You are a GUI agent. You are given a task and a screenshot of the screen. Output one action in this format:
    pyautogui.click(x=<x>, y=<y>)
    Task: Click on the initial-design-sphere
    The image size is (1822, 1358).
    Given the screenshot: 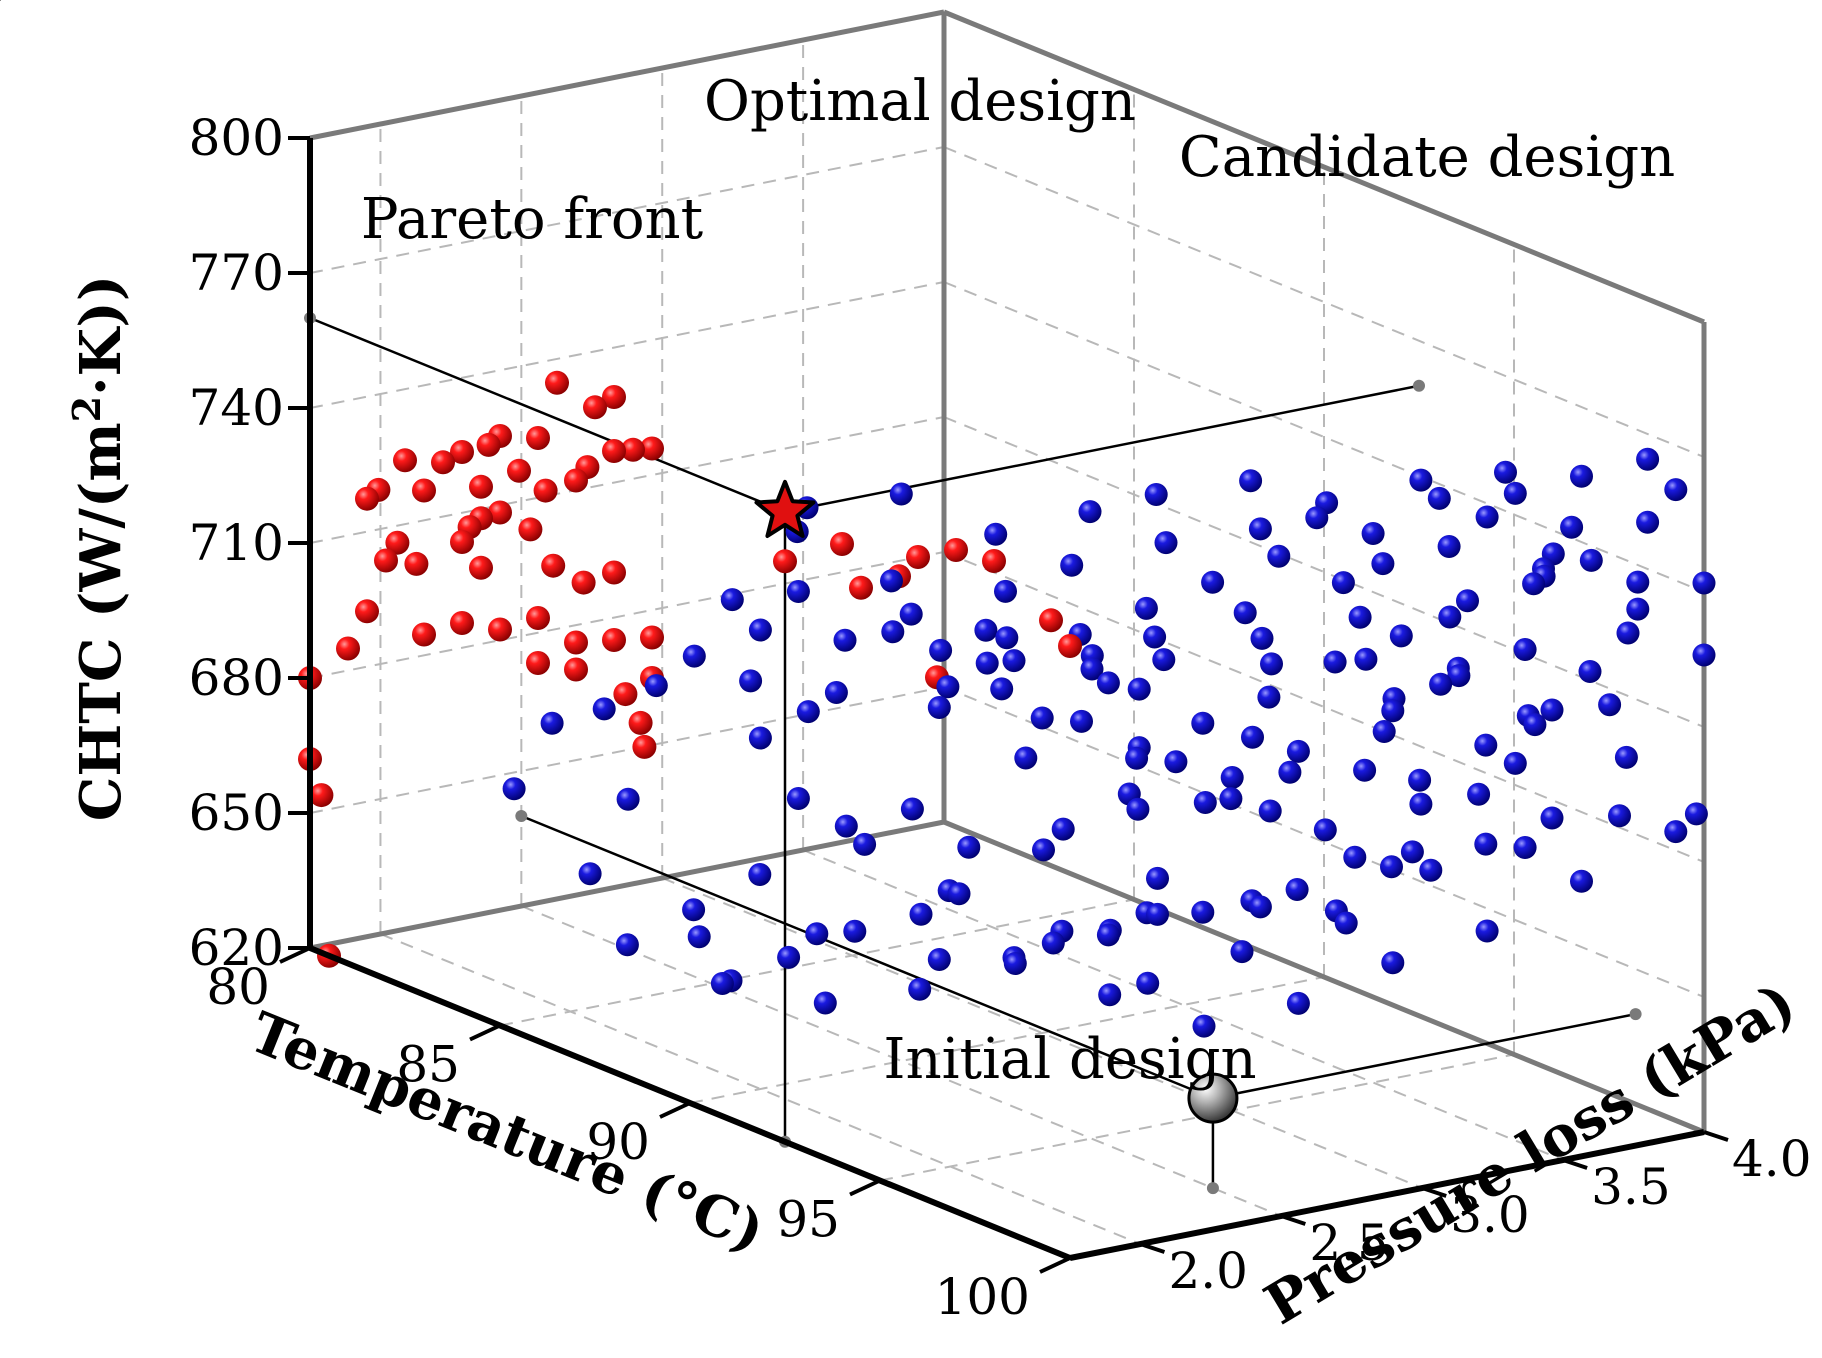 What is the action you would take?
    pyautogui.click(x=1213, y=1098)
    